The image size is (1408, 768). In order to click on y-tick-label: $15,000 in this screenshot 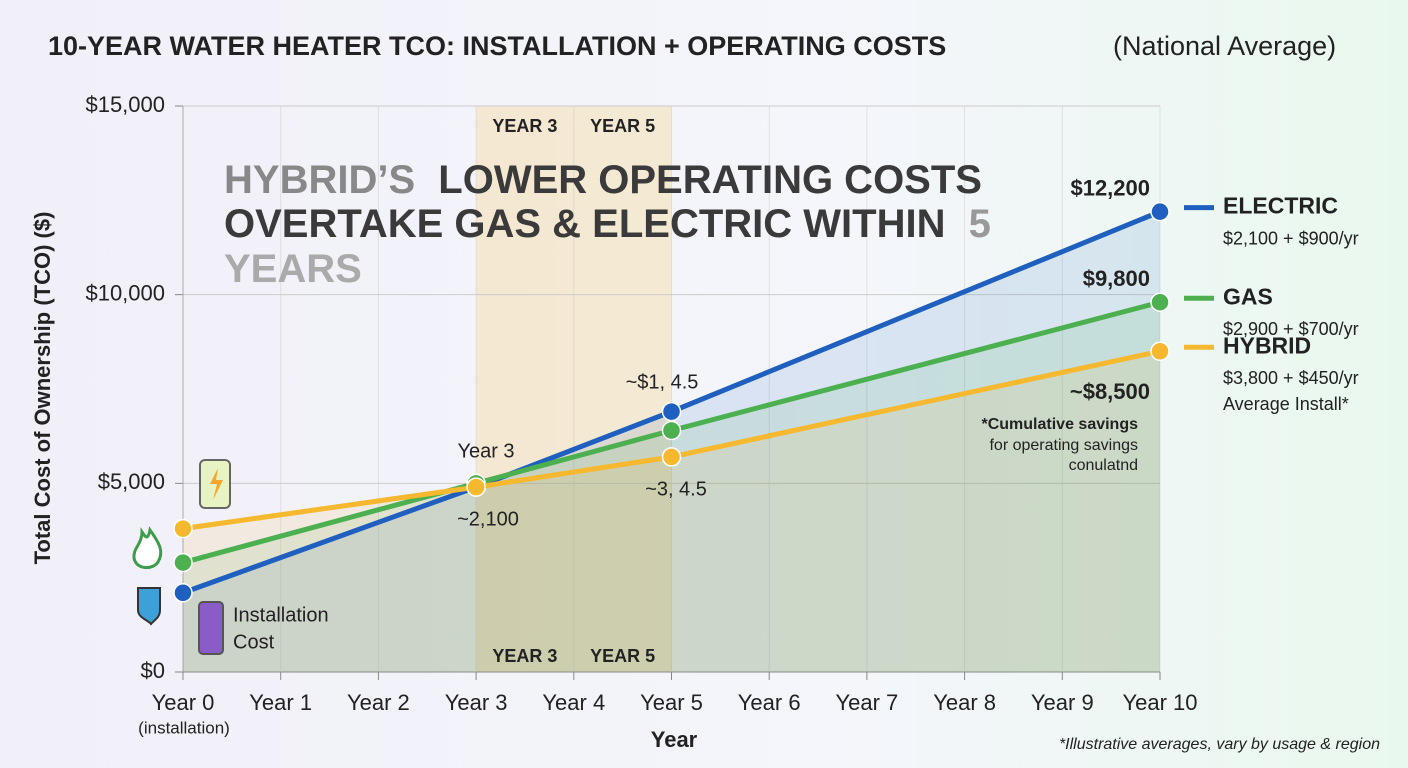, I will do `click(125, 104)`.